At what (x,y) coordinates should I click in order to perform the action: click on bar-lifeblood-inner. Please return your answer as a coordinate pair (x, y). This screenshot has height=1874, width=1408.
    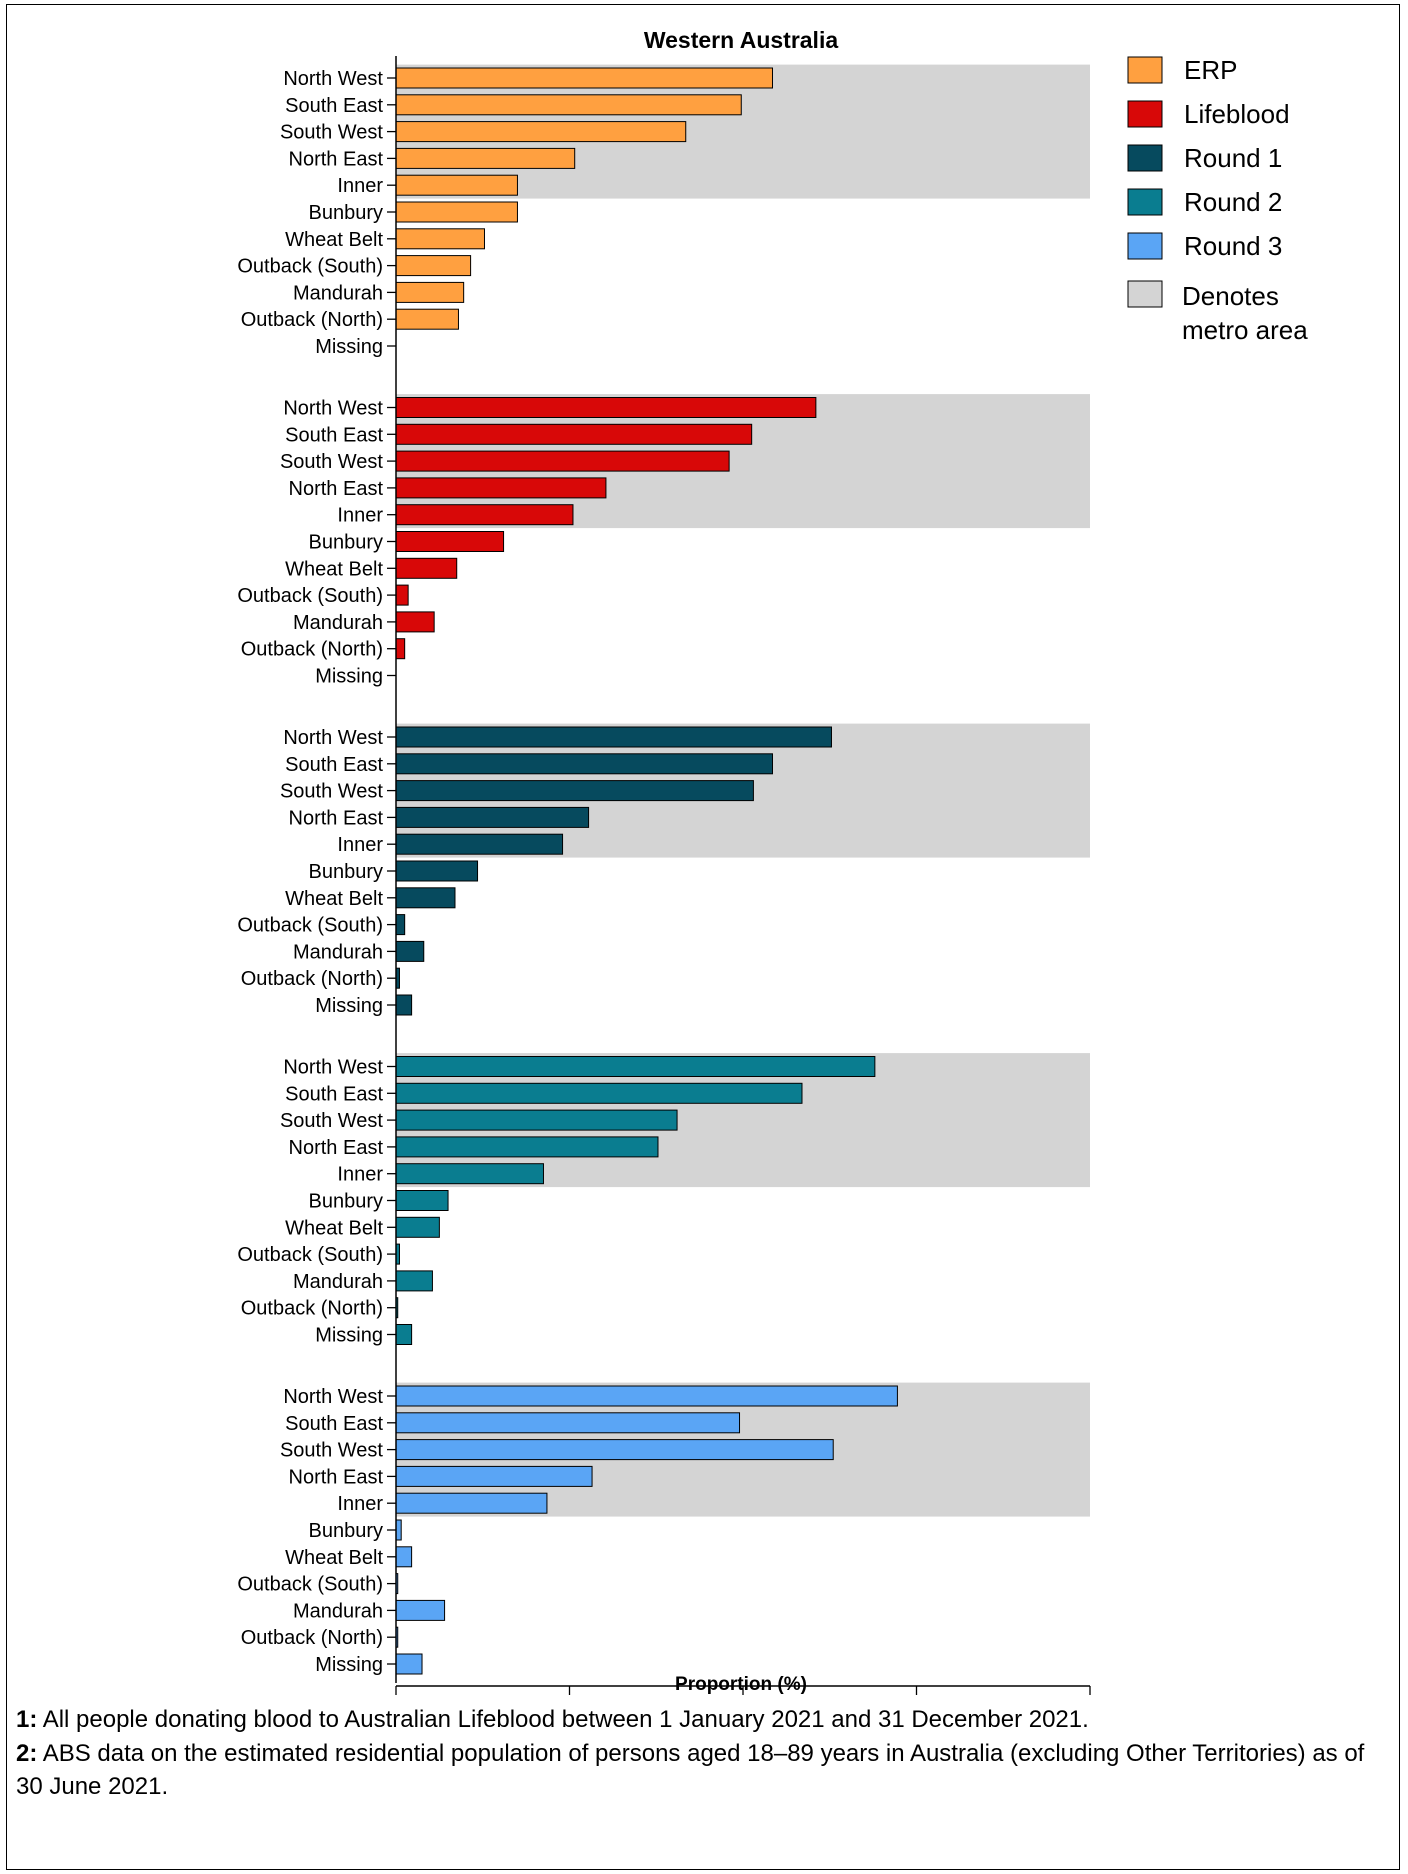
    Looking at the image, I should click on (484, 515).